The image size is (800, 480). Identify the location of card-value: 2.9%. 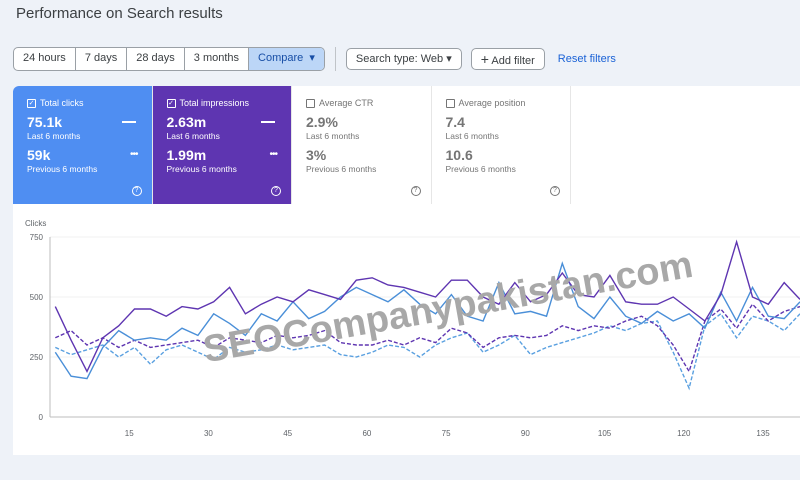
(322, 122).